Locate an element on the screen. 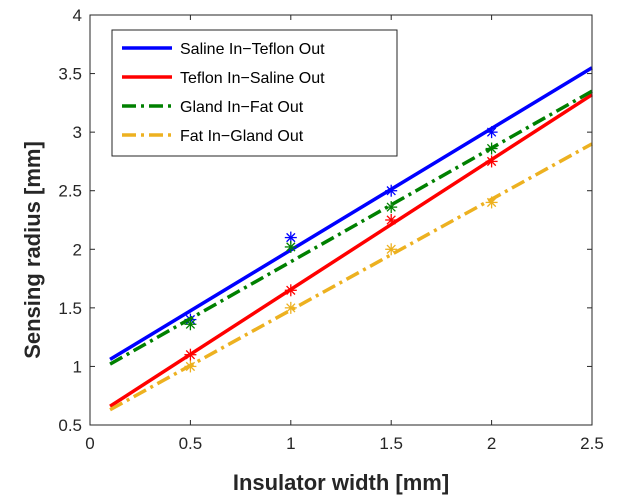 The image size is (624, 500). x-tick-label: 2.5 is located at coordinates (592, 443).